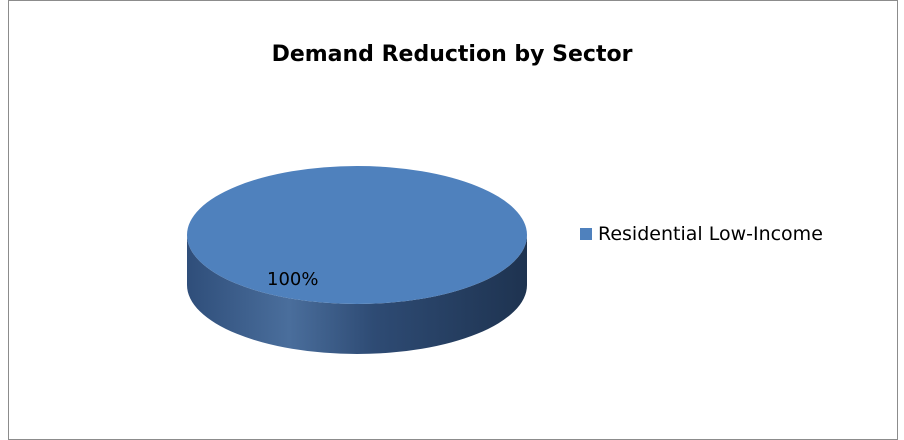 This screenshot has width=904, height=440. Describe the element at coordinates (586, 234) in the screenshot. I see `legend-swatch-residential-low-income` at that location.